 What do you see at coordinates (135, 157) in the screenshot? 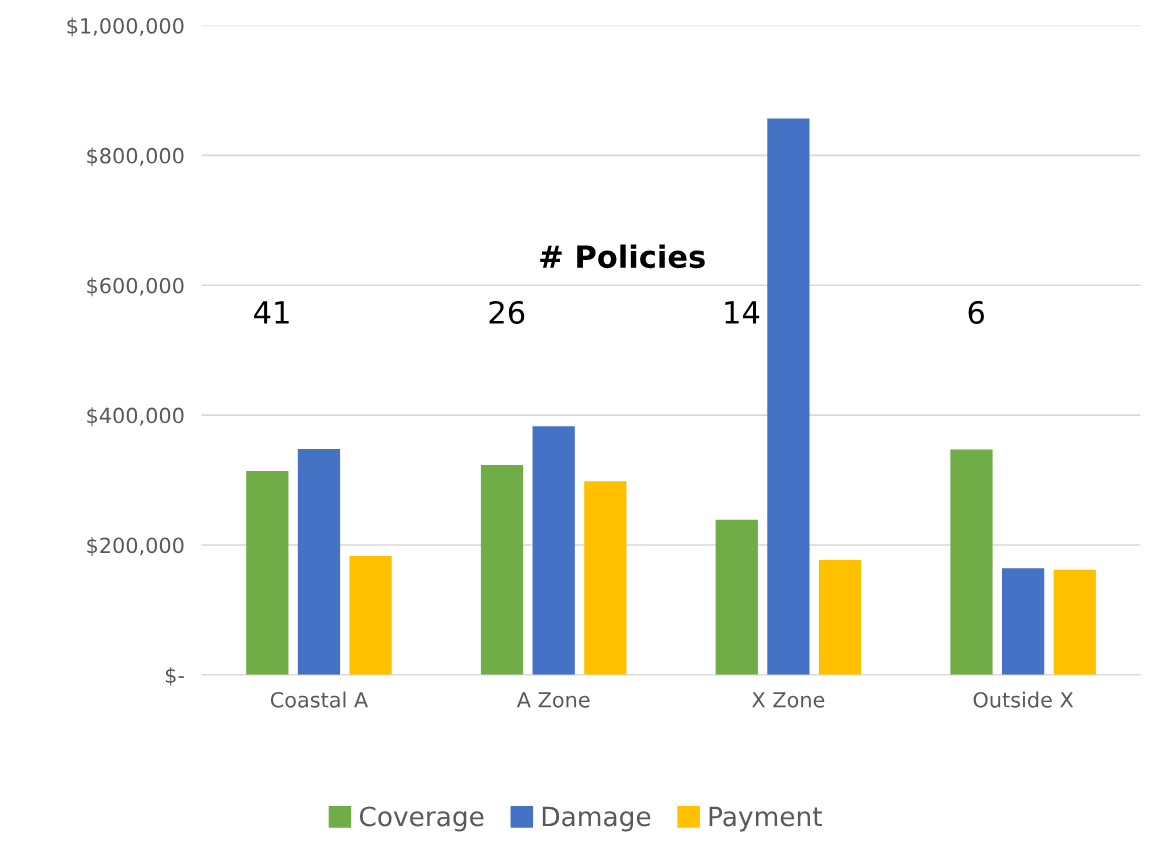
I see `y-tick-label: $800,000` at bounding box center [135, 157].